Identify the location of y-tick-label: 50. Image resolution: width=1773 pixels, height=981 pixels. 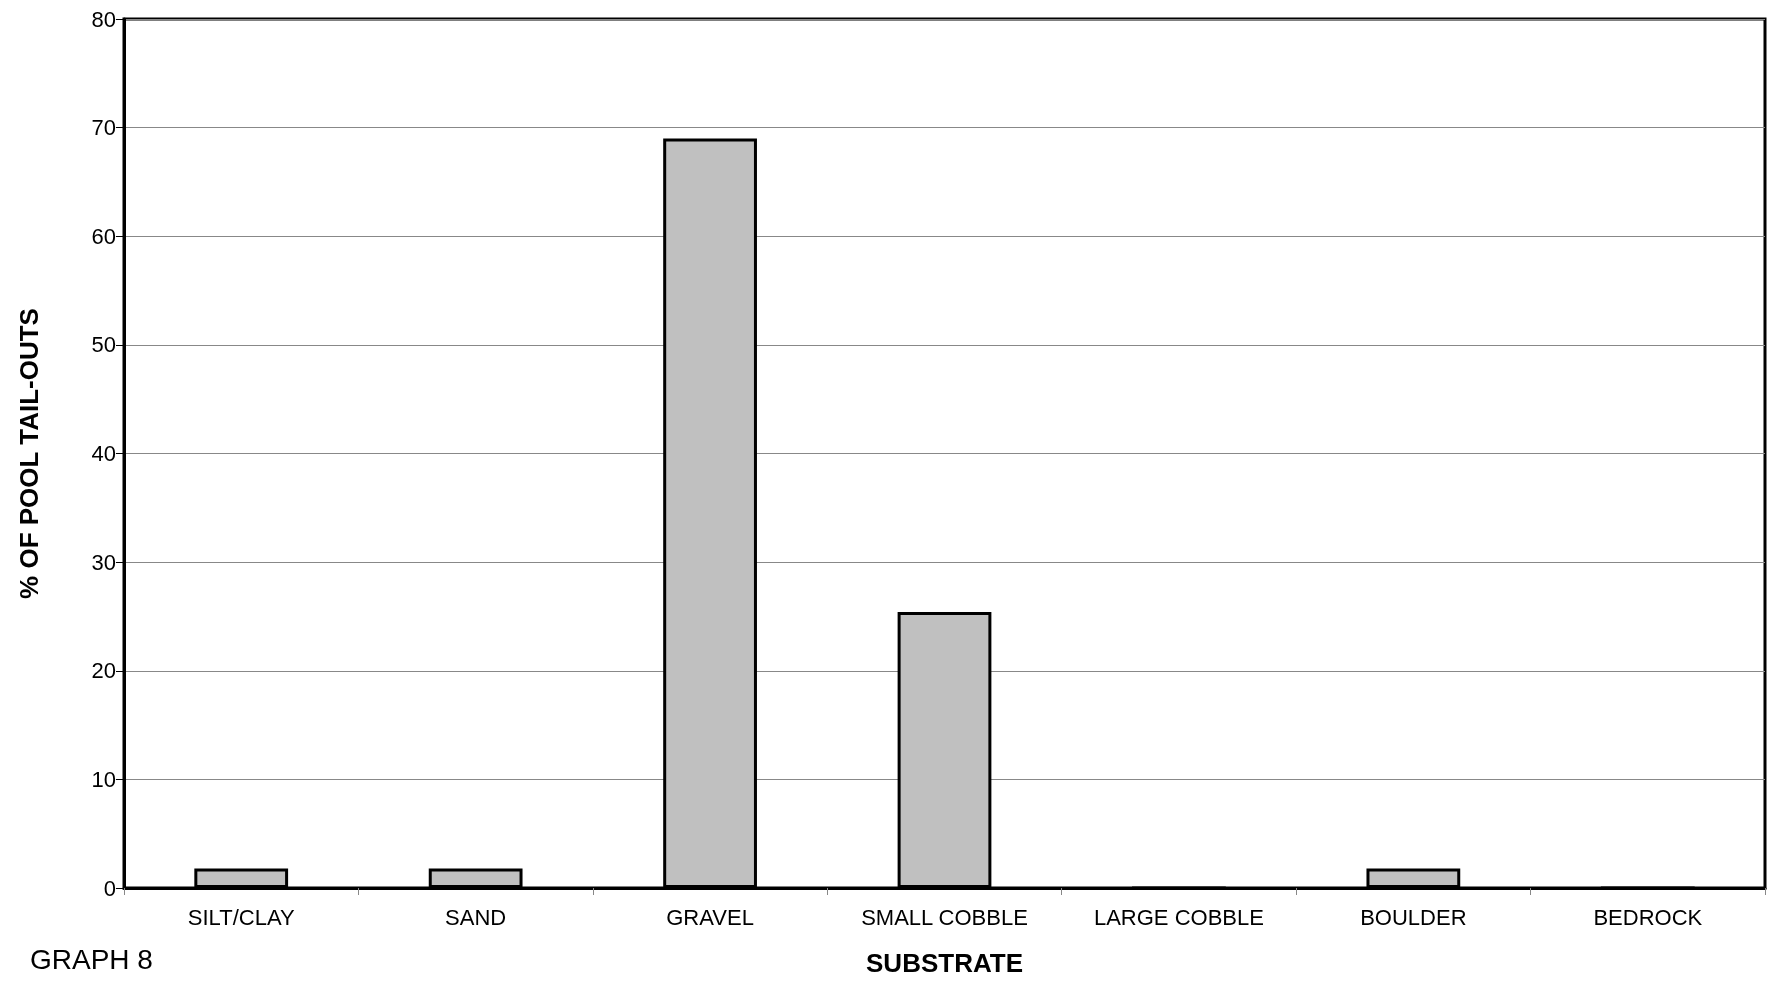
(103, 345).